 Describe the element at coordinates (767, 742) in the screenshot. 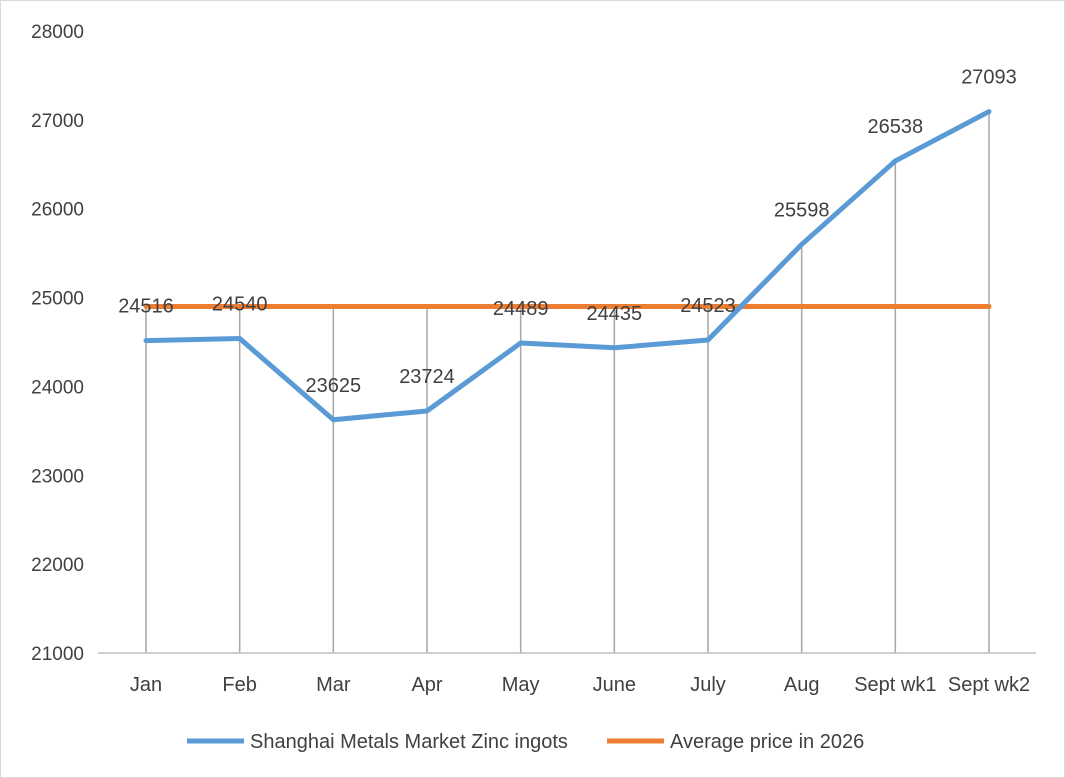

I see `legend-label: Average price in 2026` at that location.